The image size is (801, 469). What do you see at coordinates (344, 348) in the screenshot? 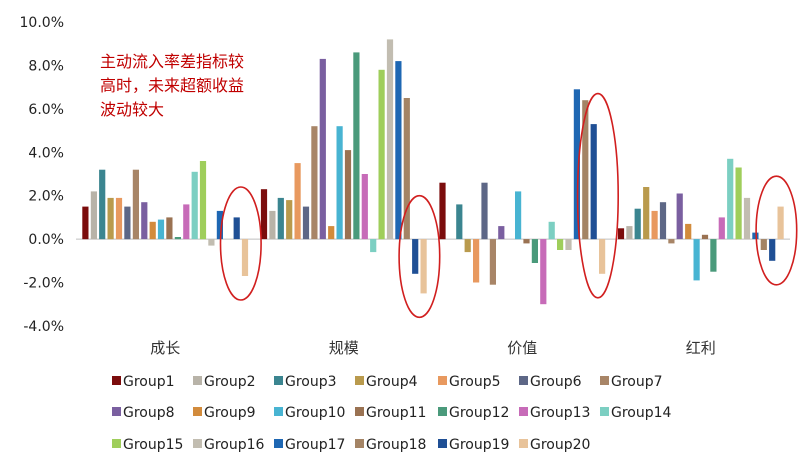
I see `category-label: 规模` at bounding box center [344, 348].